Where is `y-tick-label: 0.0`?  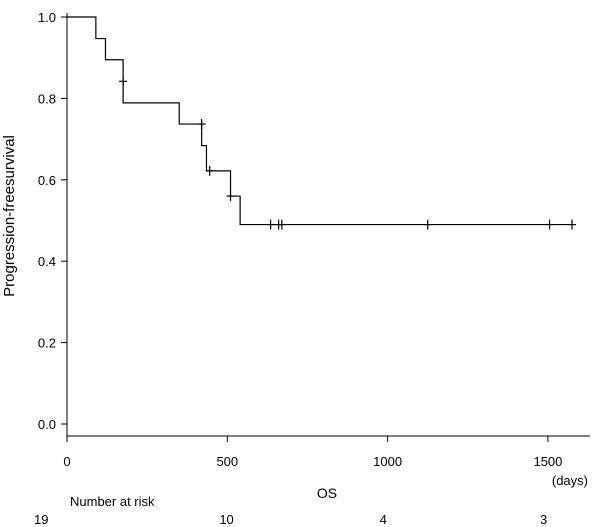
y-tick-label: 0.0 is located at coordinates (47, 424).